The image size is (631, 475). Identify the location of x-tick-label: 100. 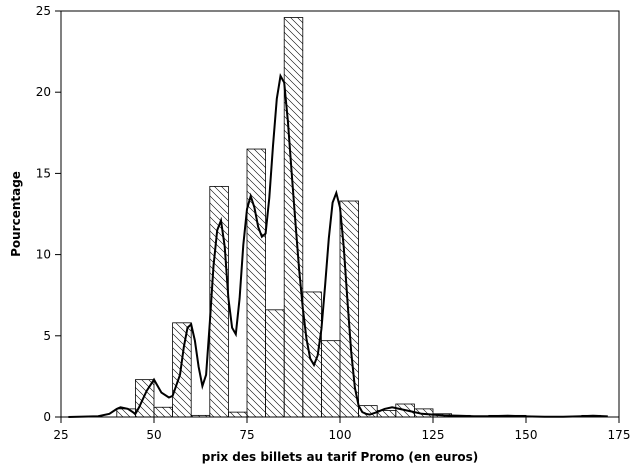
(340, 435).